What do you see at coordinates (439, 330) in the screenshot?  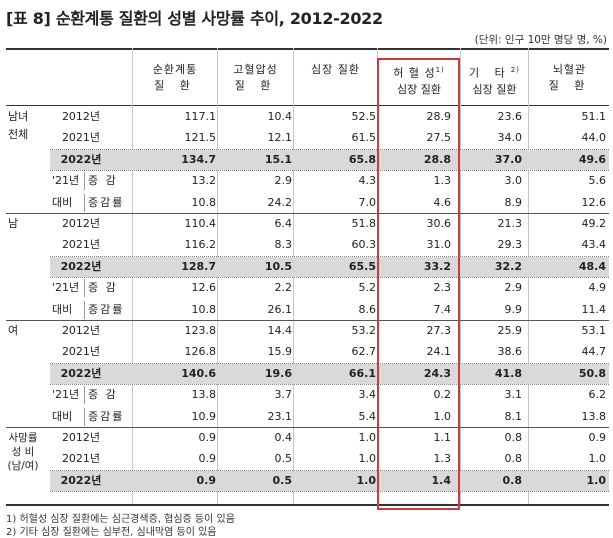 I see `value-cell: 27.3` at bounding box center [439, 330].